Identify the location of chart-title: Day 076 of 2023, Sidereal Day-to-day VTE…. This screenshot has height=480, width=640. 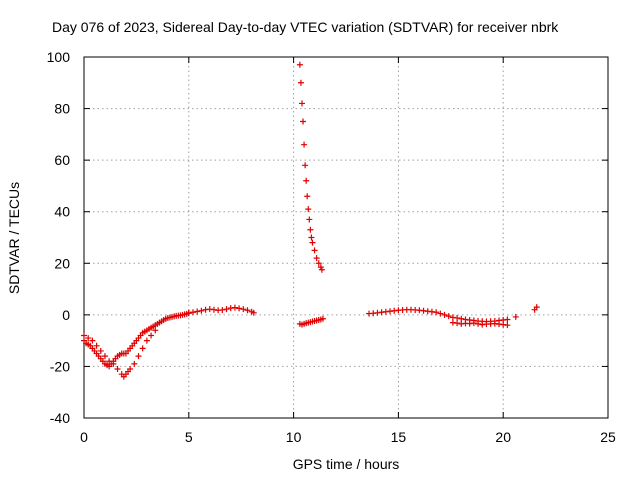
(305, 27).